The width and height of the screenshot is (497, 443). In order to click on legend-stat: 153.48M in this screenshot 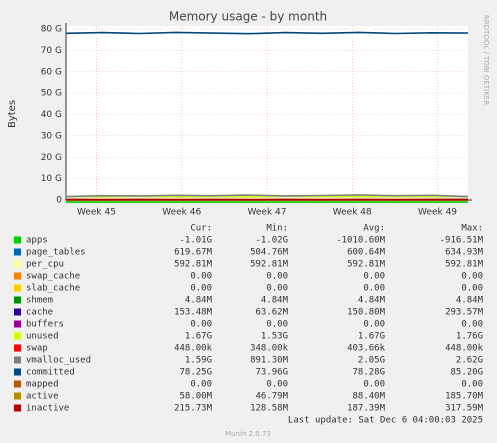, I will do `click(193, 313)`.